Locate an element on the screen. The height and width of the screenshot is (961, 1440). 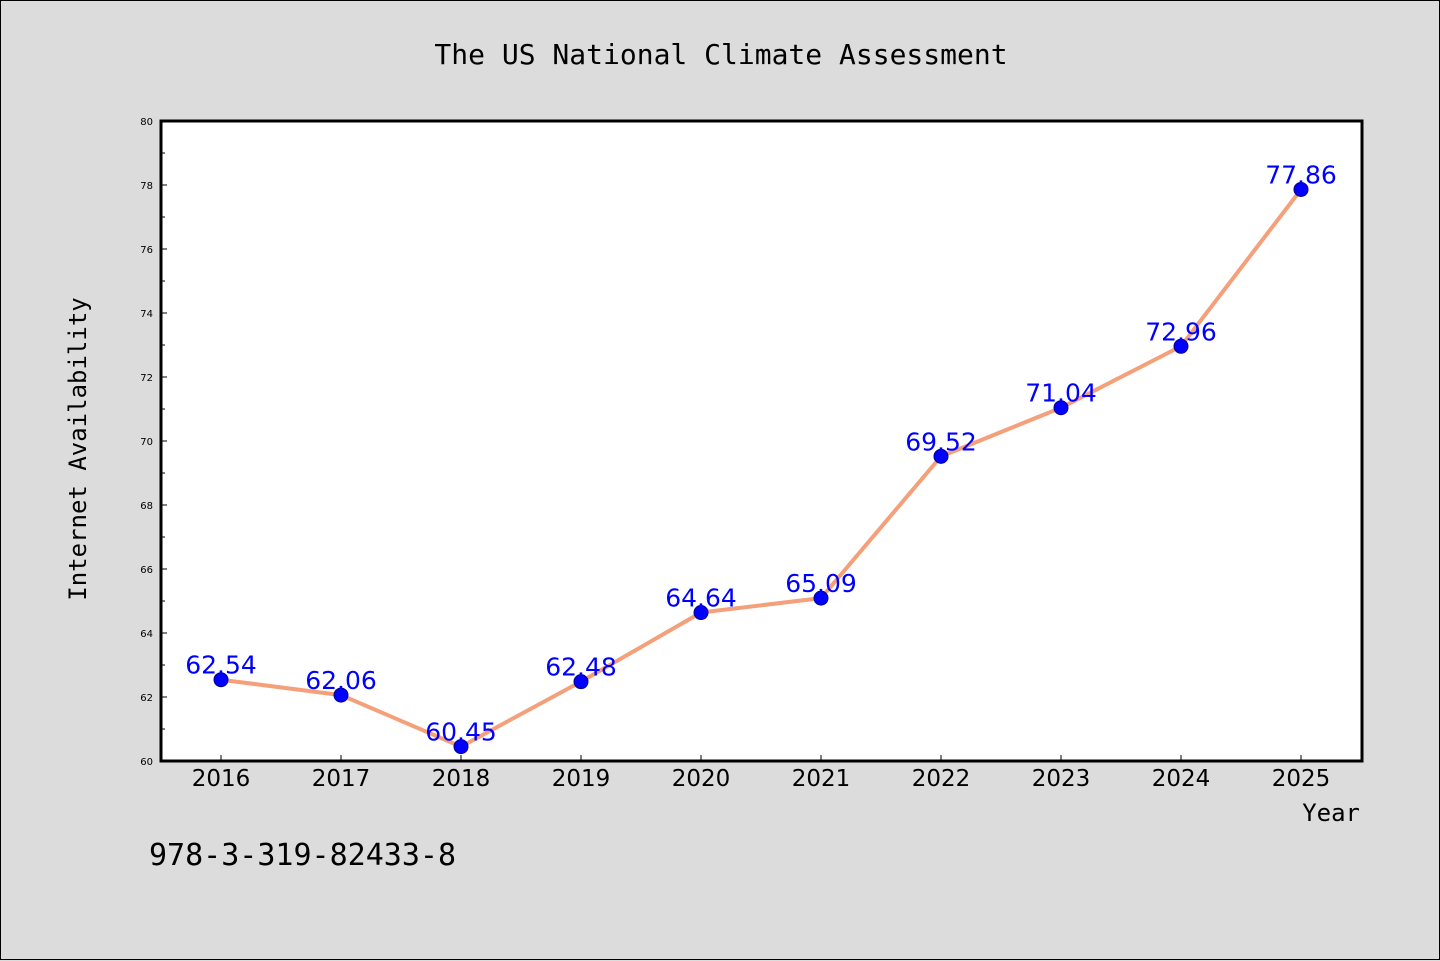
chart-title: The US National Climate Assessment is located at coordinates (720, 54).